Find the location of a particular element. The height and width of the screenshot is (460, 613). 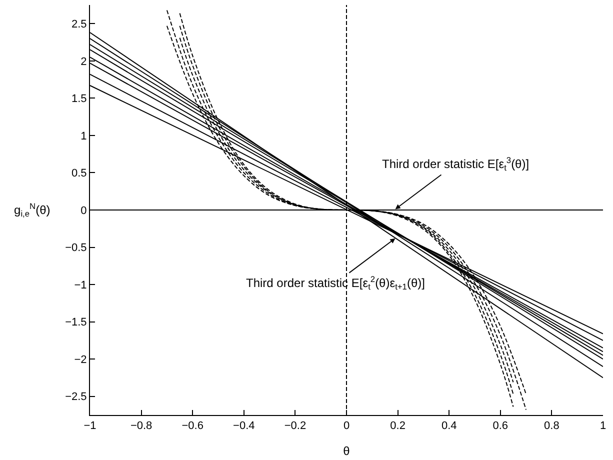

y-tick-label: 0 is located at coordinates (83, 210).